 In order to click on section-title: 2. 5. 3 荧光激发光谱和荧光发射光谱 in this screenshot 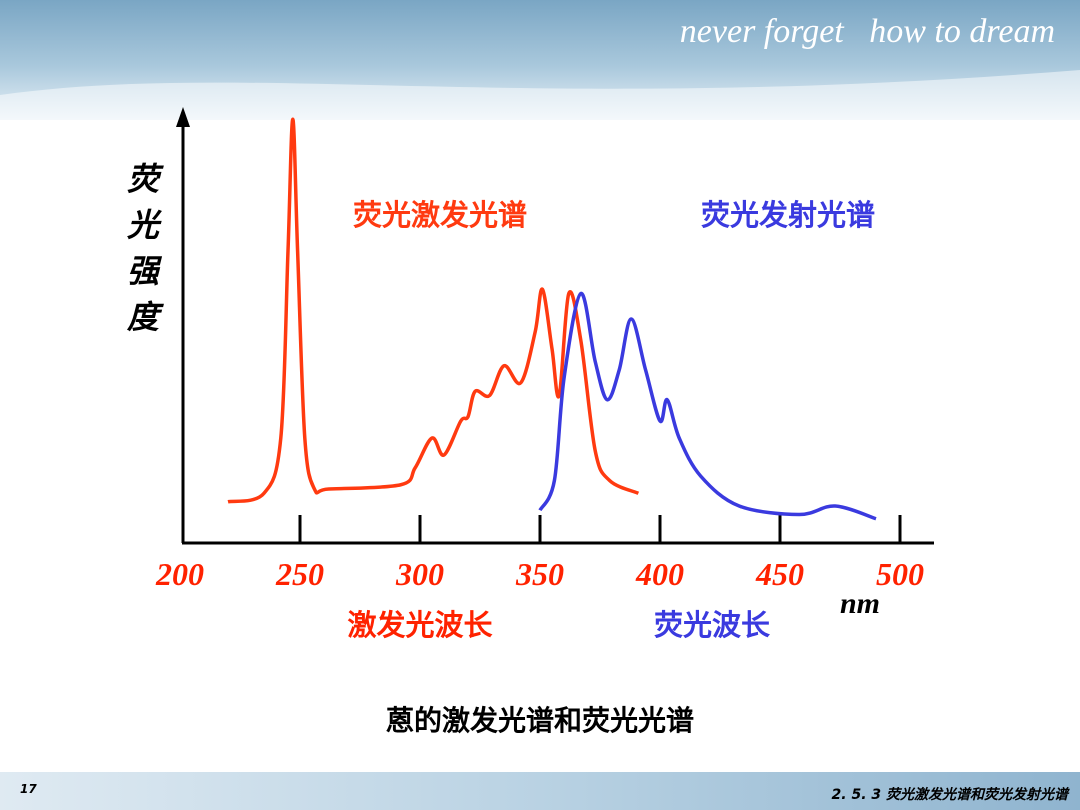, I will do `click(951, 794)`.